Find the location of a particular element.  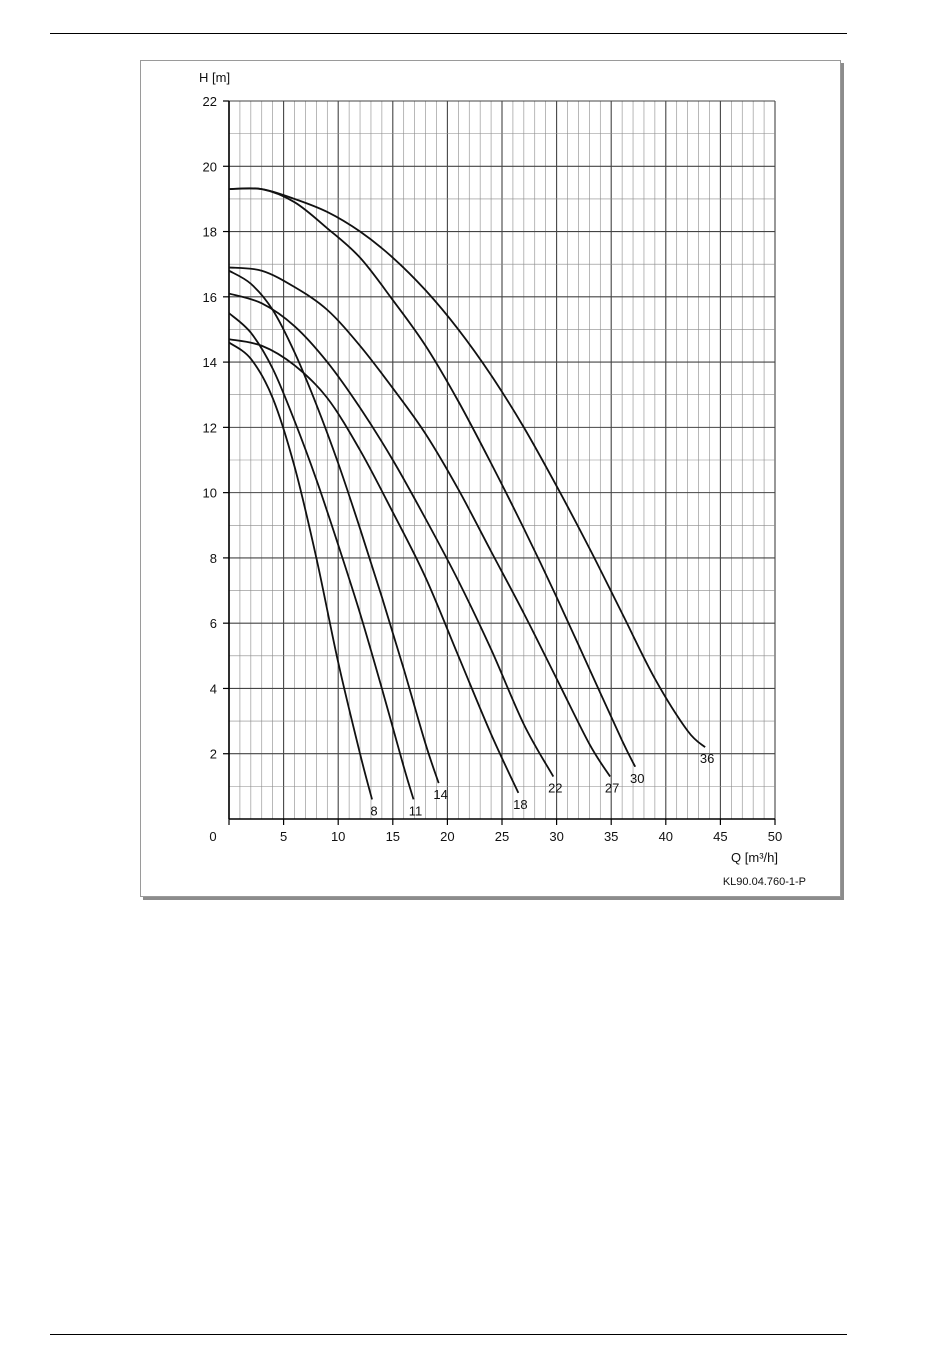

x-tick-label: 10 is located at coordinates (338, 836).